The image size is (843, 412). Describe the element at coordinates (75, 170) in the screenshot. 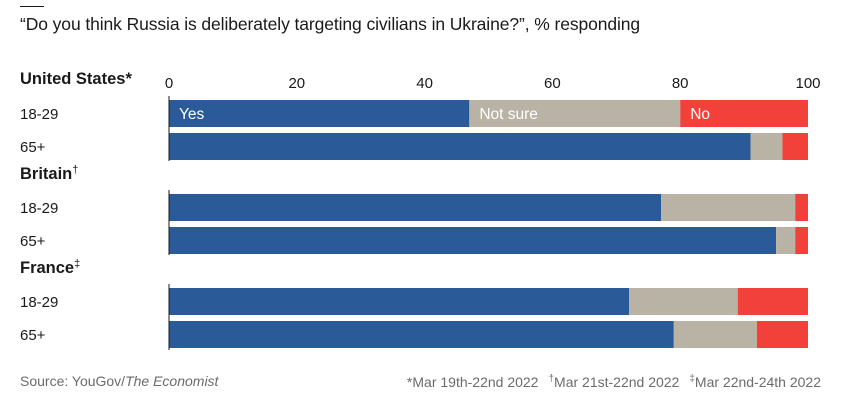

I see `group-footnote-mark: †` at that location.